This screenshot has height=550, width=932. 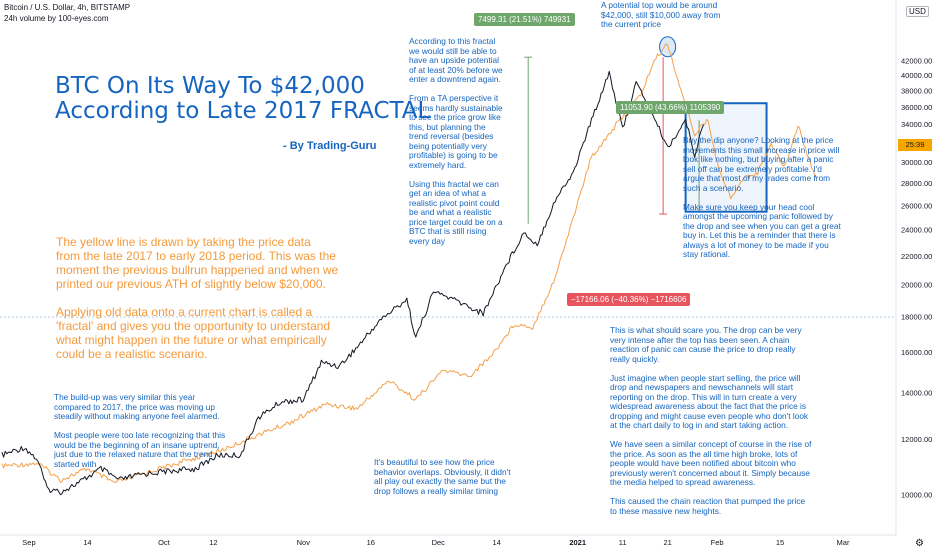 What do you see at coordinates (330, 146) in the screenshot?
I see `author-byline: - By Trading-Guru` at bounding box center [330, 146].